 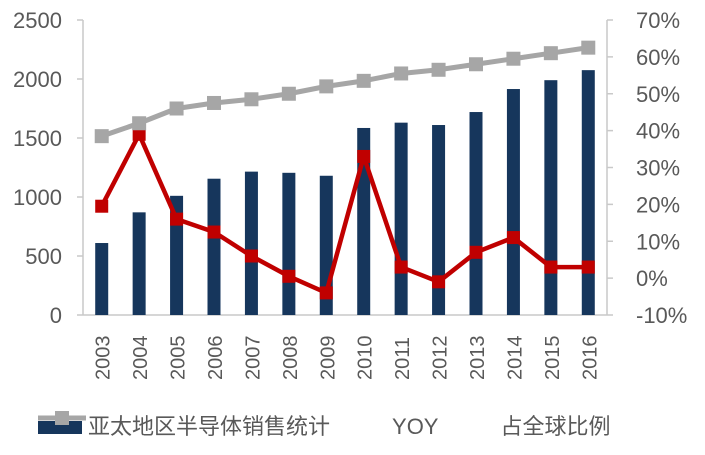 What do you see at coordinates (214, 102) in the screenshot?
I see `share-marker-2006` at bounding box center [214, 102].